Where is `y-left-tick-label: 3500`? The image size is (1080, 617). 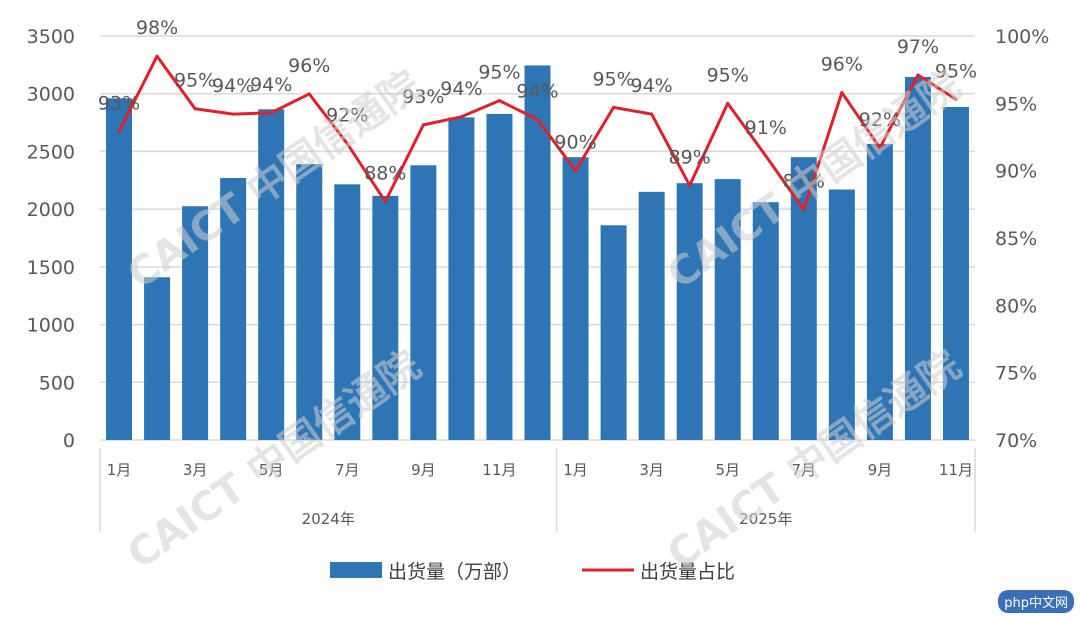 y-left-tick-label: 3500 is located at coordinates (51, 37).